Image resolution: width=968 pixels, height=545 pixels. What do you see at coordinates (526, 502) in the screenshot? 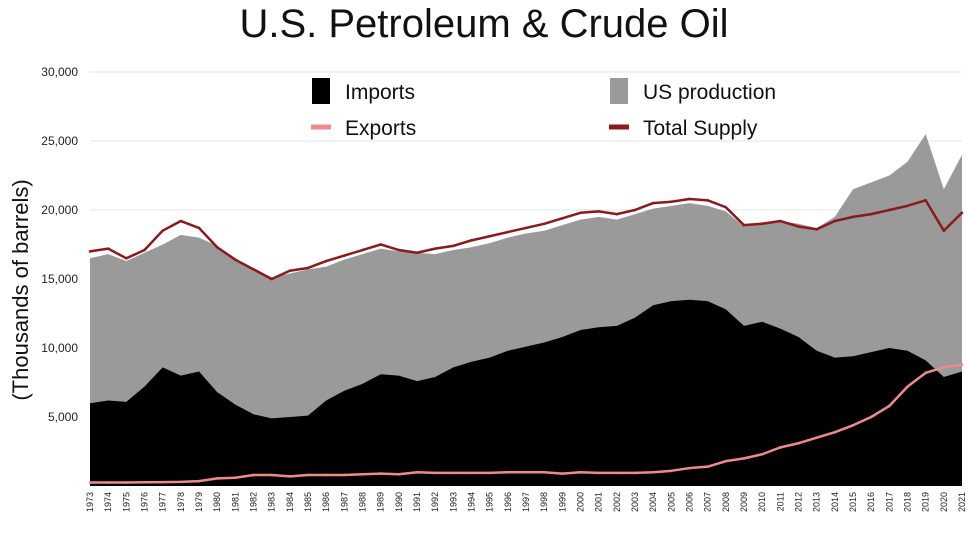
I see `x-tick-label: 1997` at bounding box center [526, 502].